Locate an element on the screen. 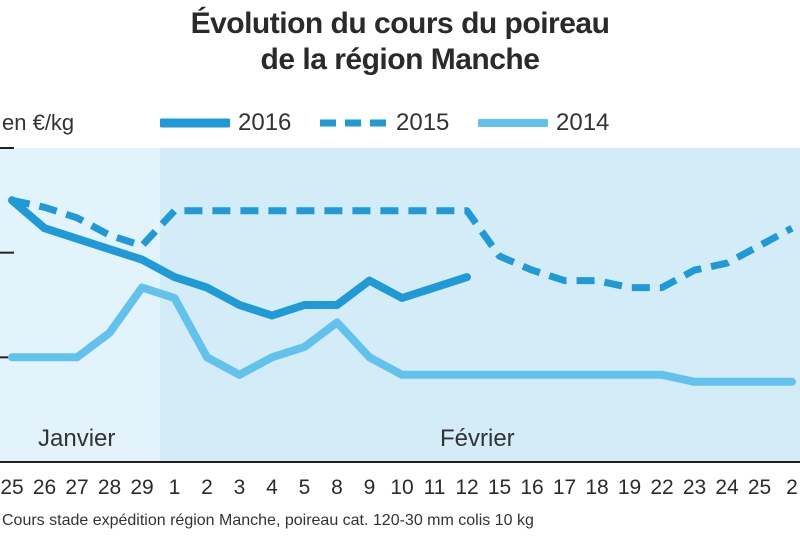 This screenshot has height=550, width=800. x-tick-label: 1 is located at coordinates (175, 487).